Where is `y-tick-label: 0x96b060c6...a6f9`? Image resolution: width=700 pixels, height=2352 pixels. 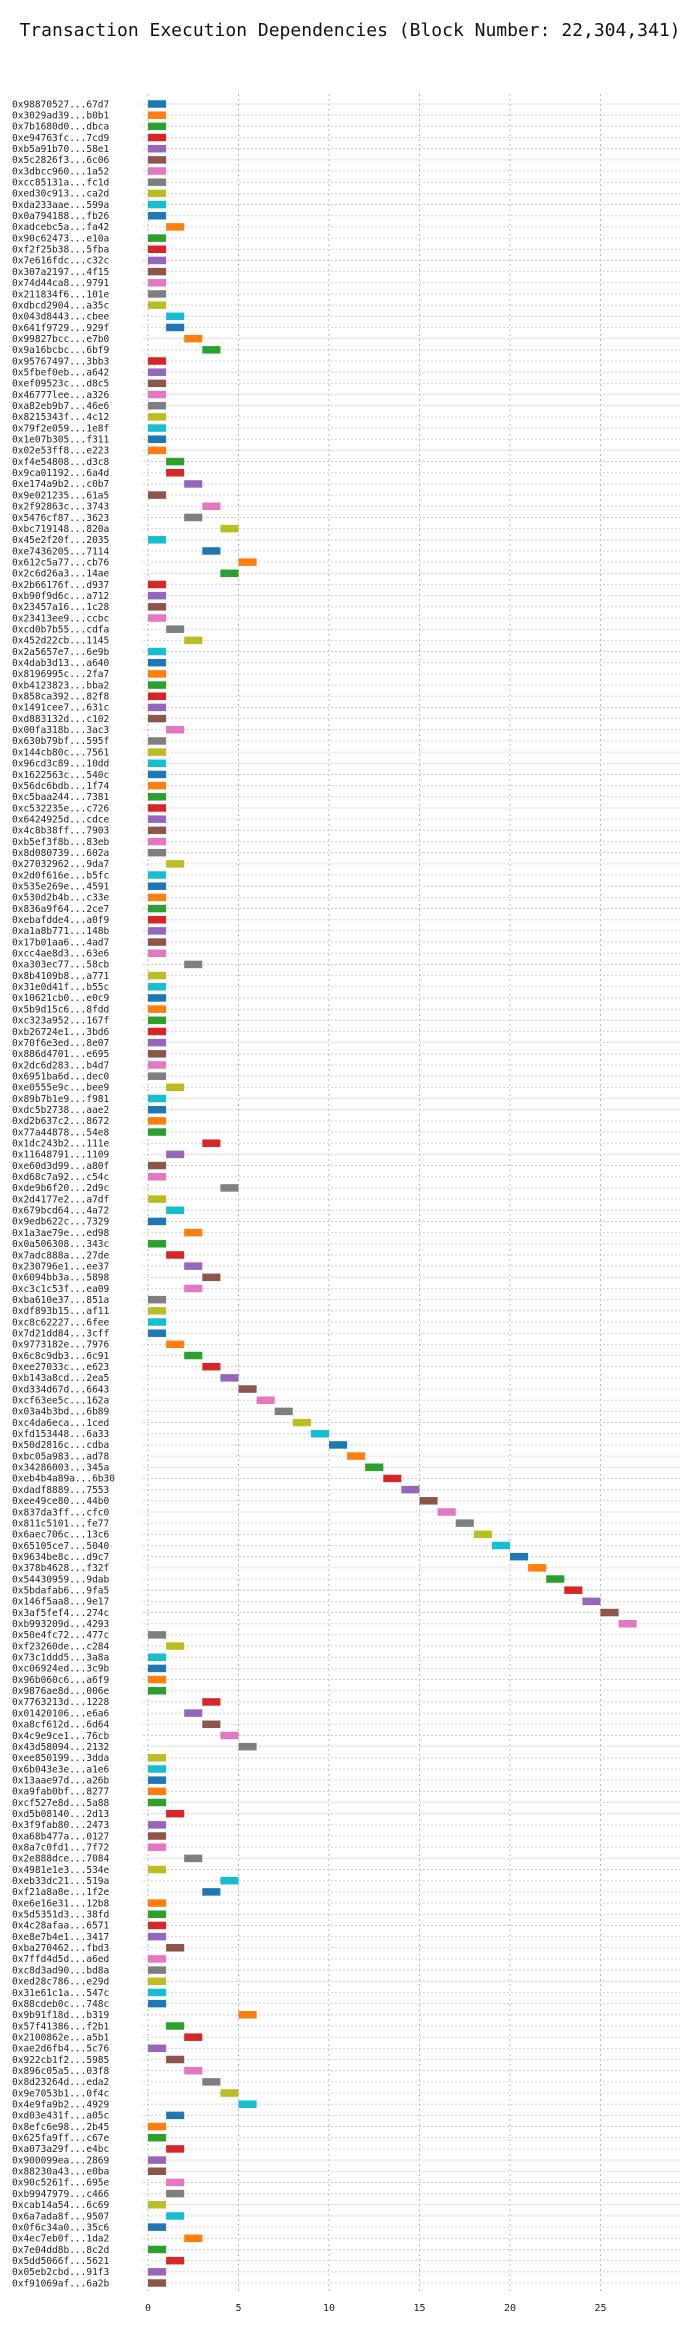
y-tick-label: 0x96b060c6...a6f9 is located at coordinates (61, 1680).